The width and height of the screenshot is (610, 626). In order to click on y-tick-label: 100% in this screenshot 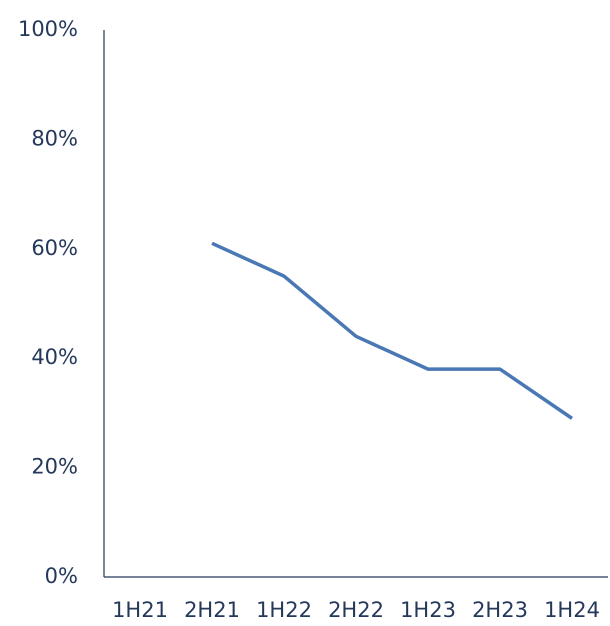, I will do `click(48, 29)`.